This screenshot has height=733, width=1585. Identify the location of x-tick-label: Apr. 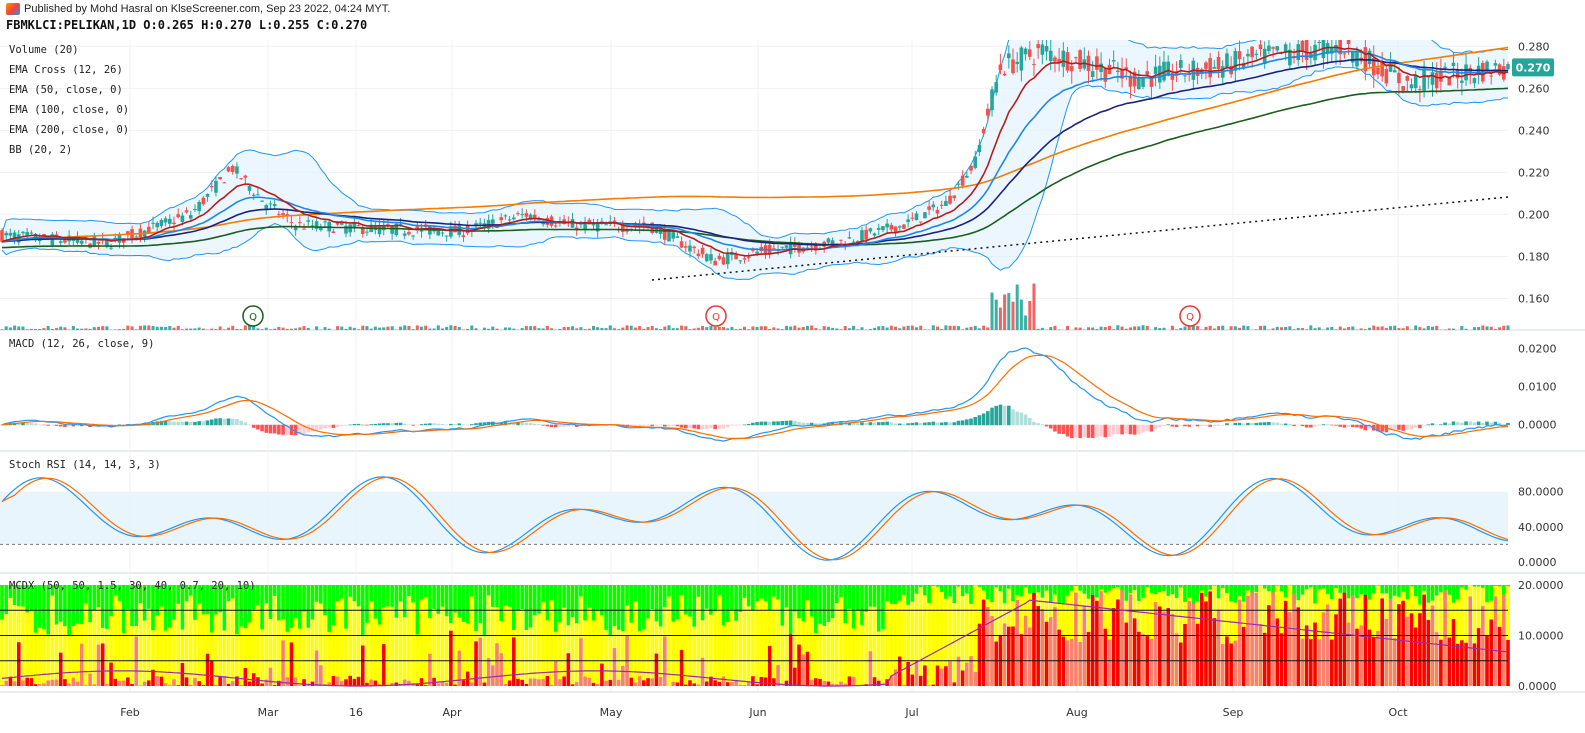
(452, 712).